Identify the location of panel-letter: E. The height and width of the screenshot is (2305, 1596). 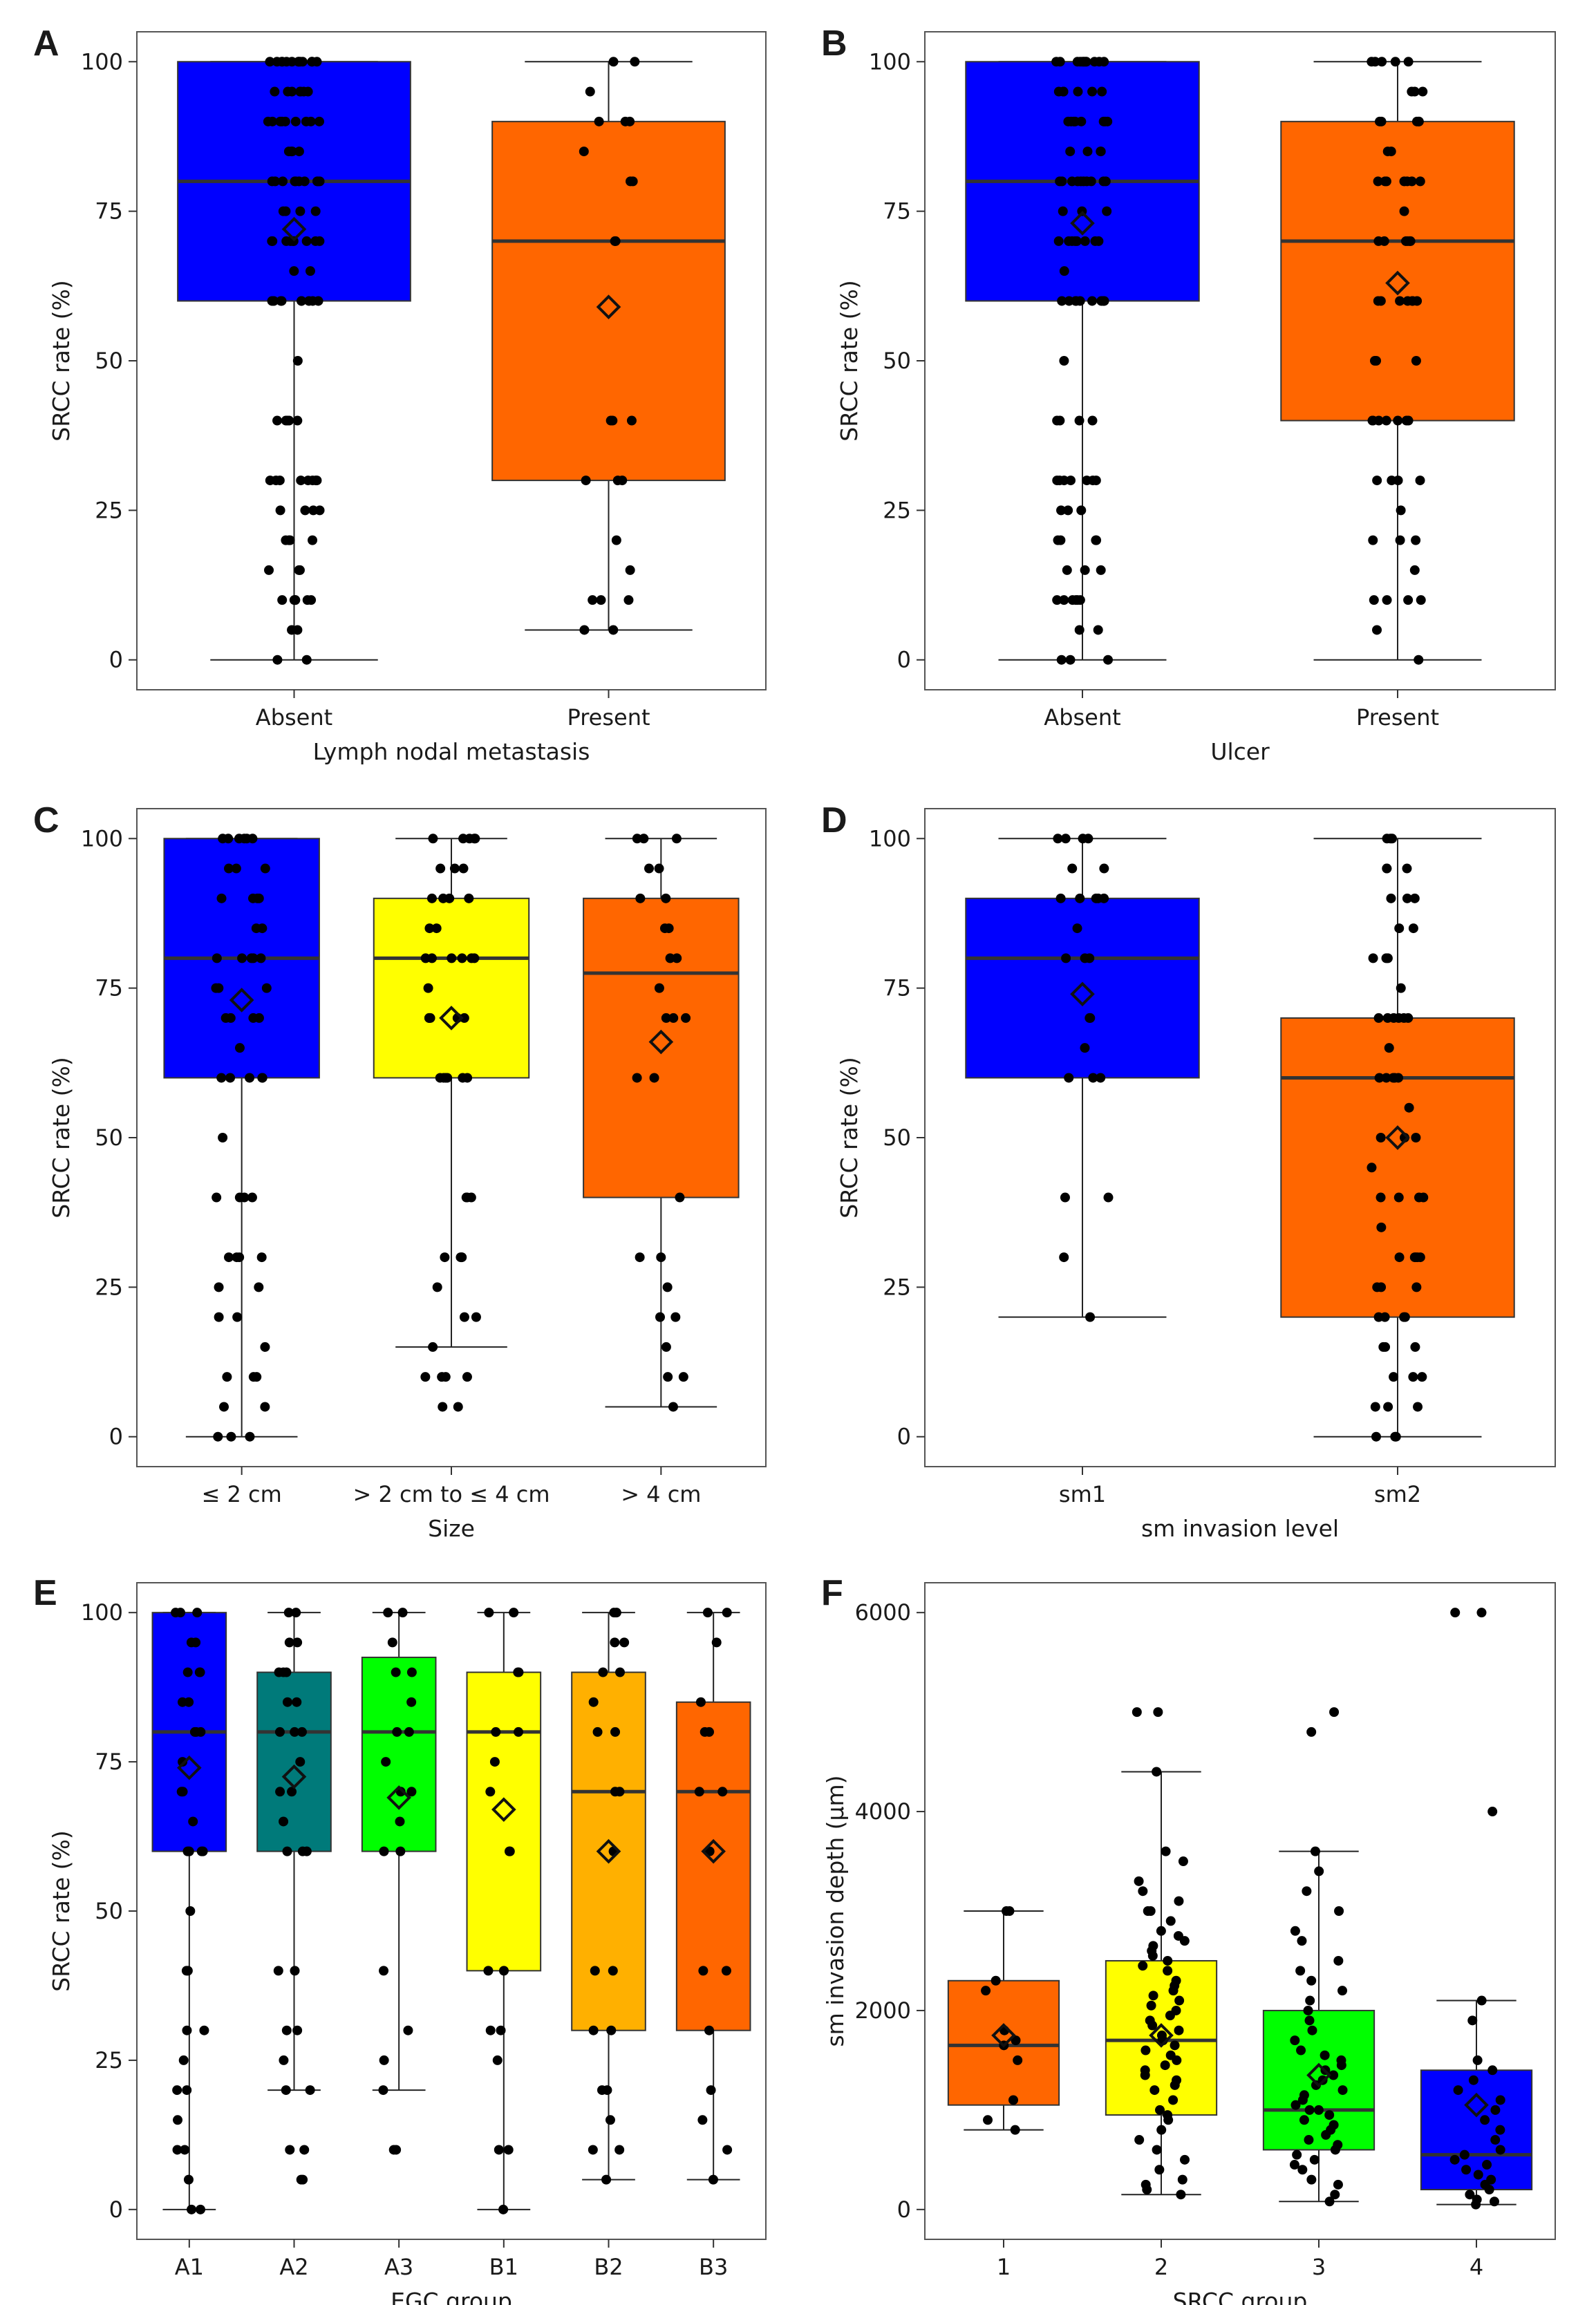
(45, 1593).